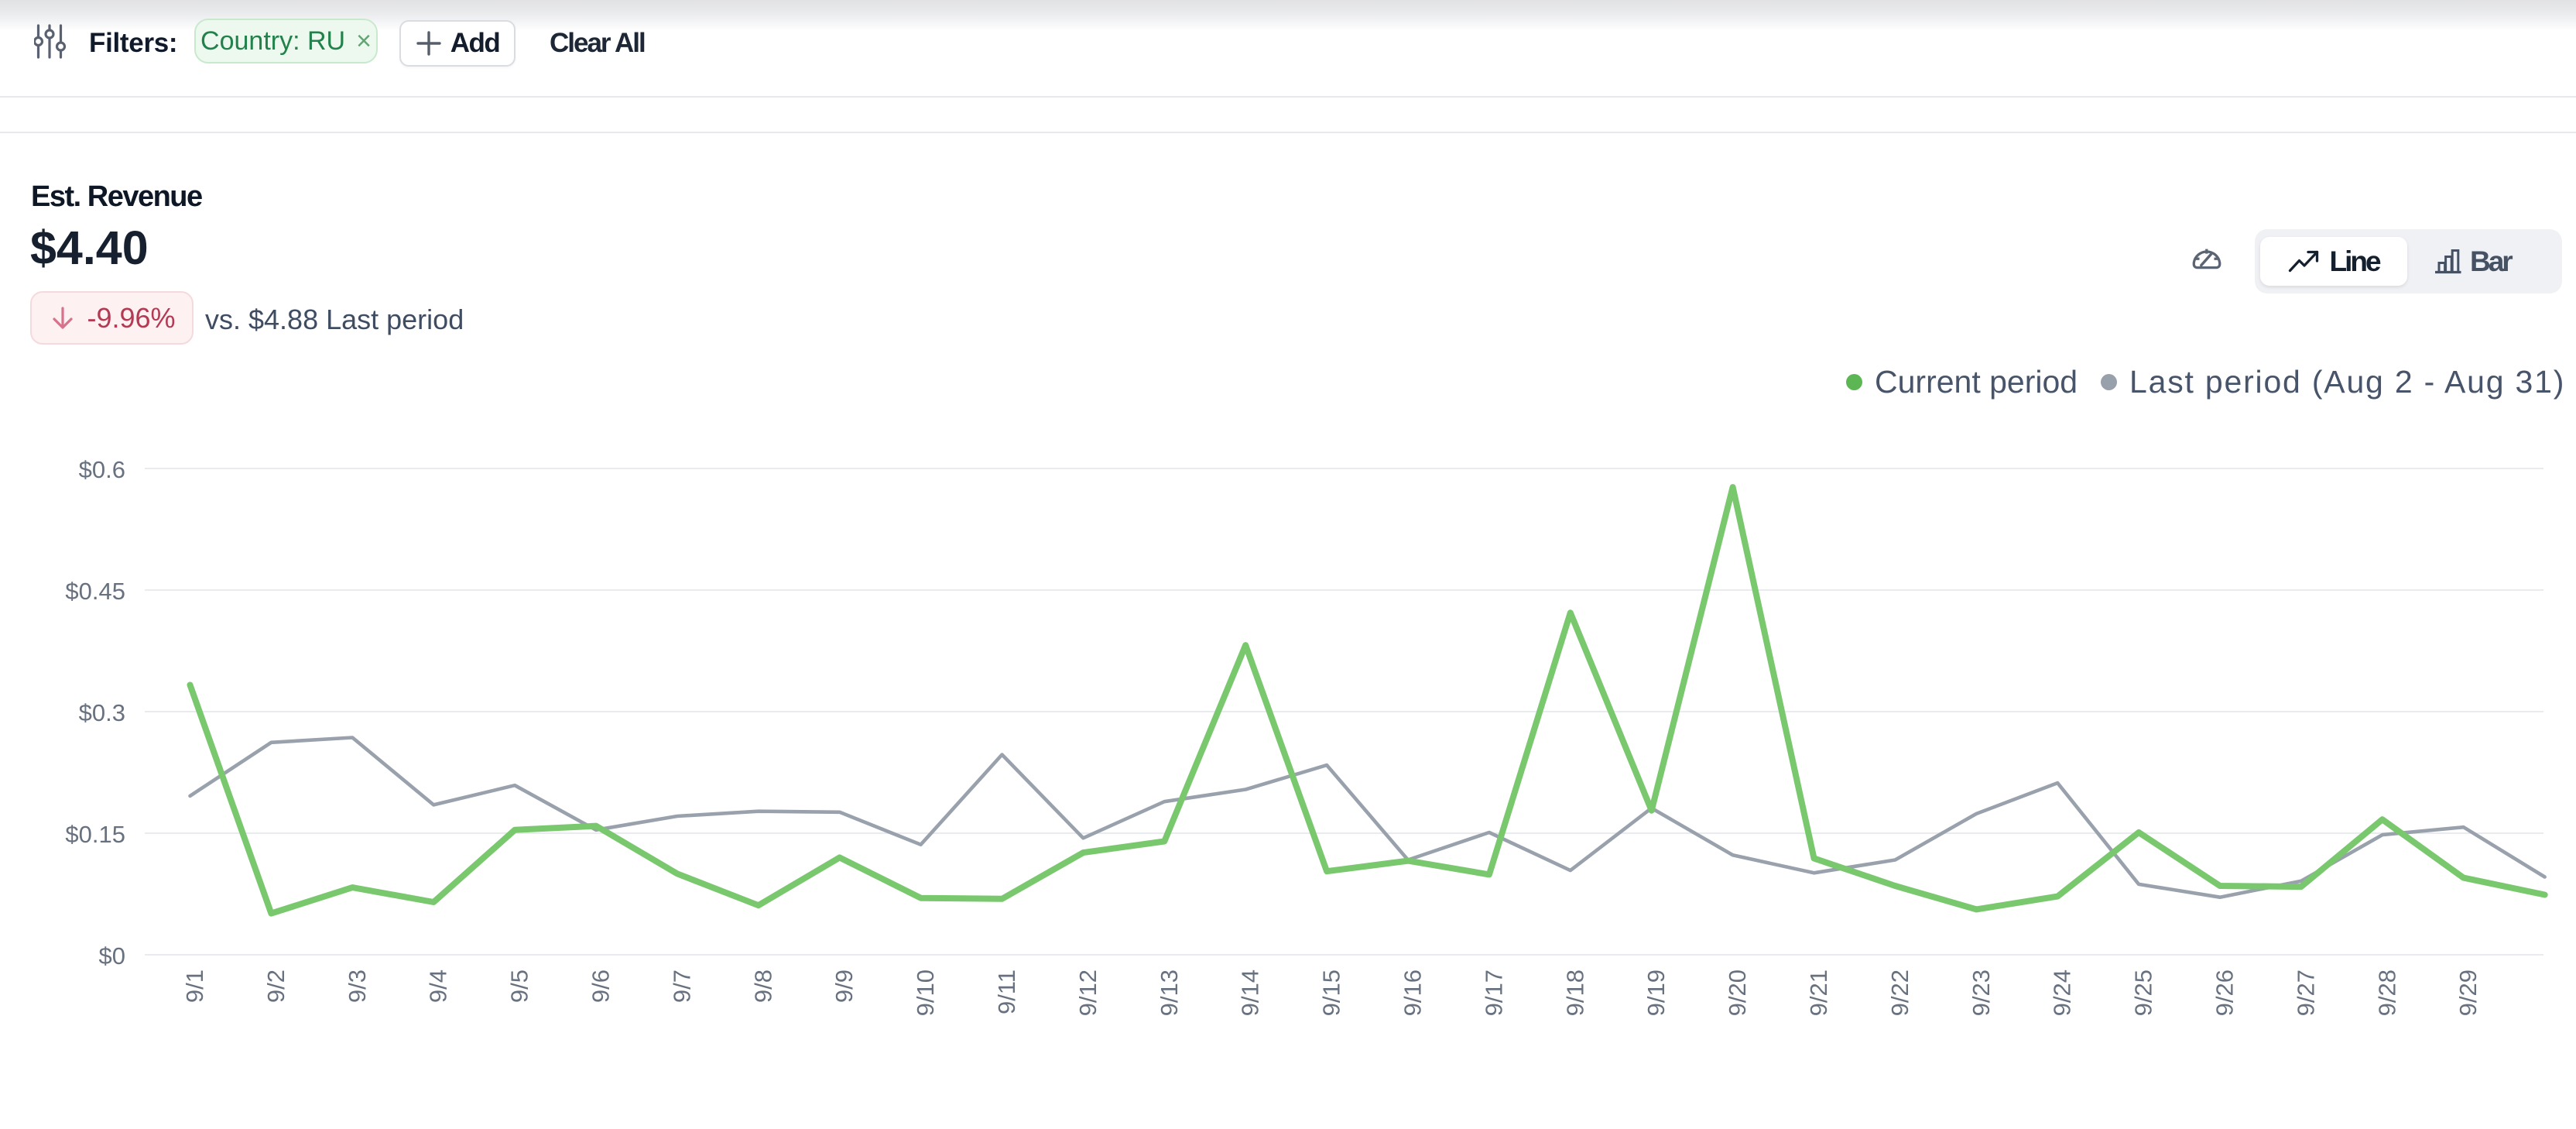  What do you see at coordinates (1413, 992) in the screenshot?
I see `svg-text: 9/16` at bounding box center [1413, 992].